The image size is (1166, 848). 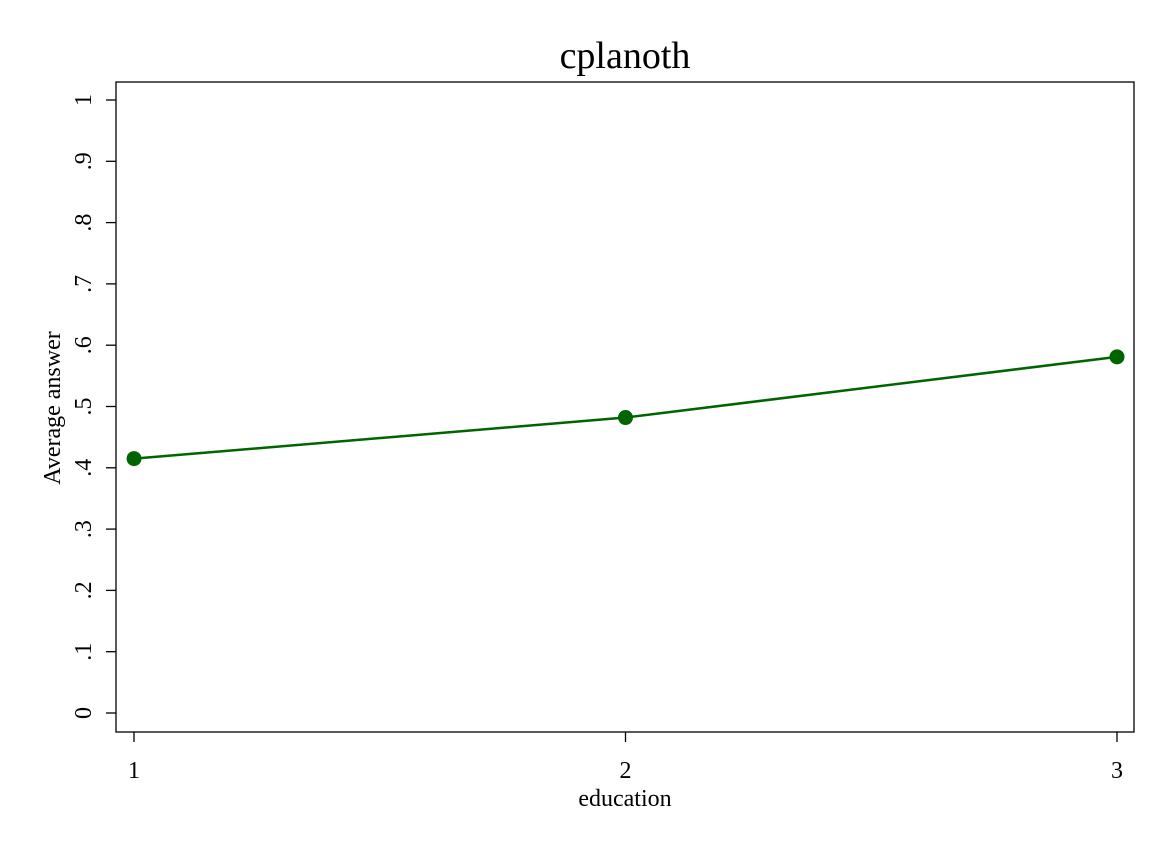 What do you see at coordinates (84, 407) in the screenshot?
I see `y-tick-label: .5` at bounding box center [84, 407].